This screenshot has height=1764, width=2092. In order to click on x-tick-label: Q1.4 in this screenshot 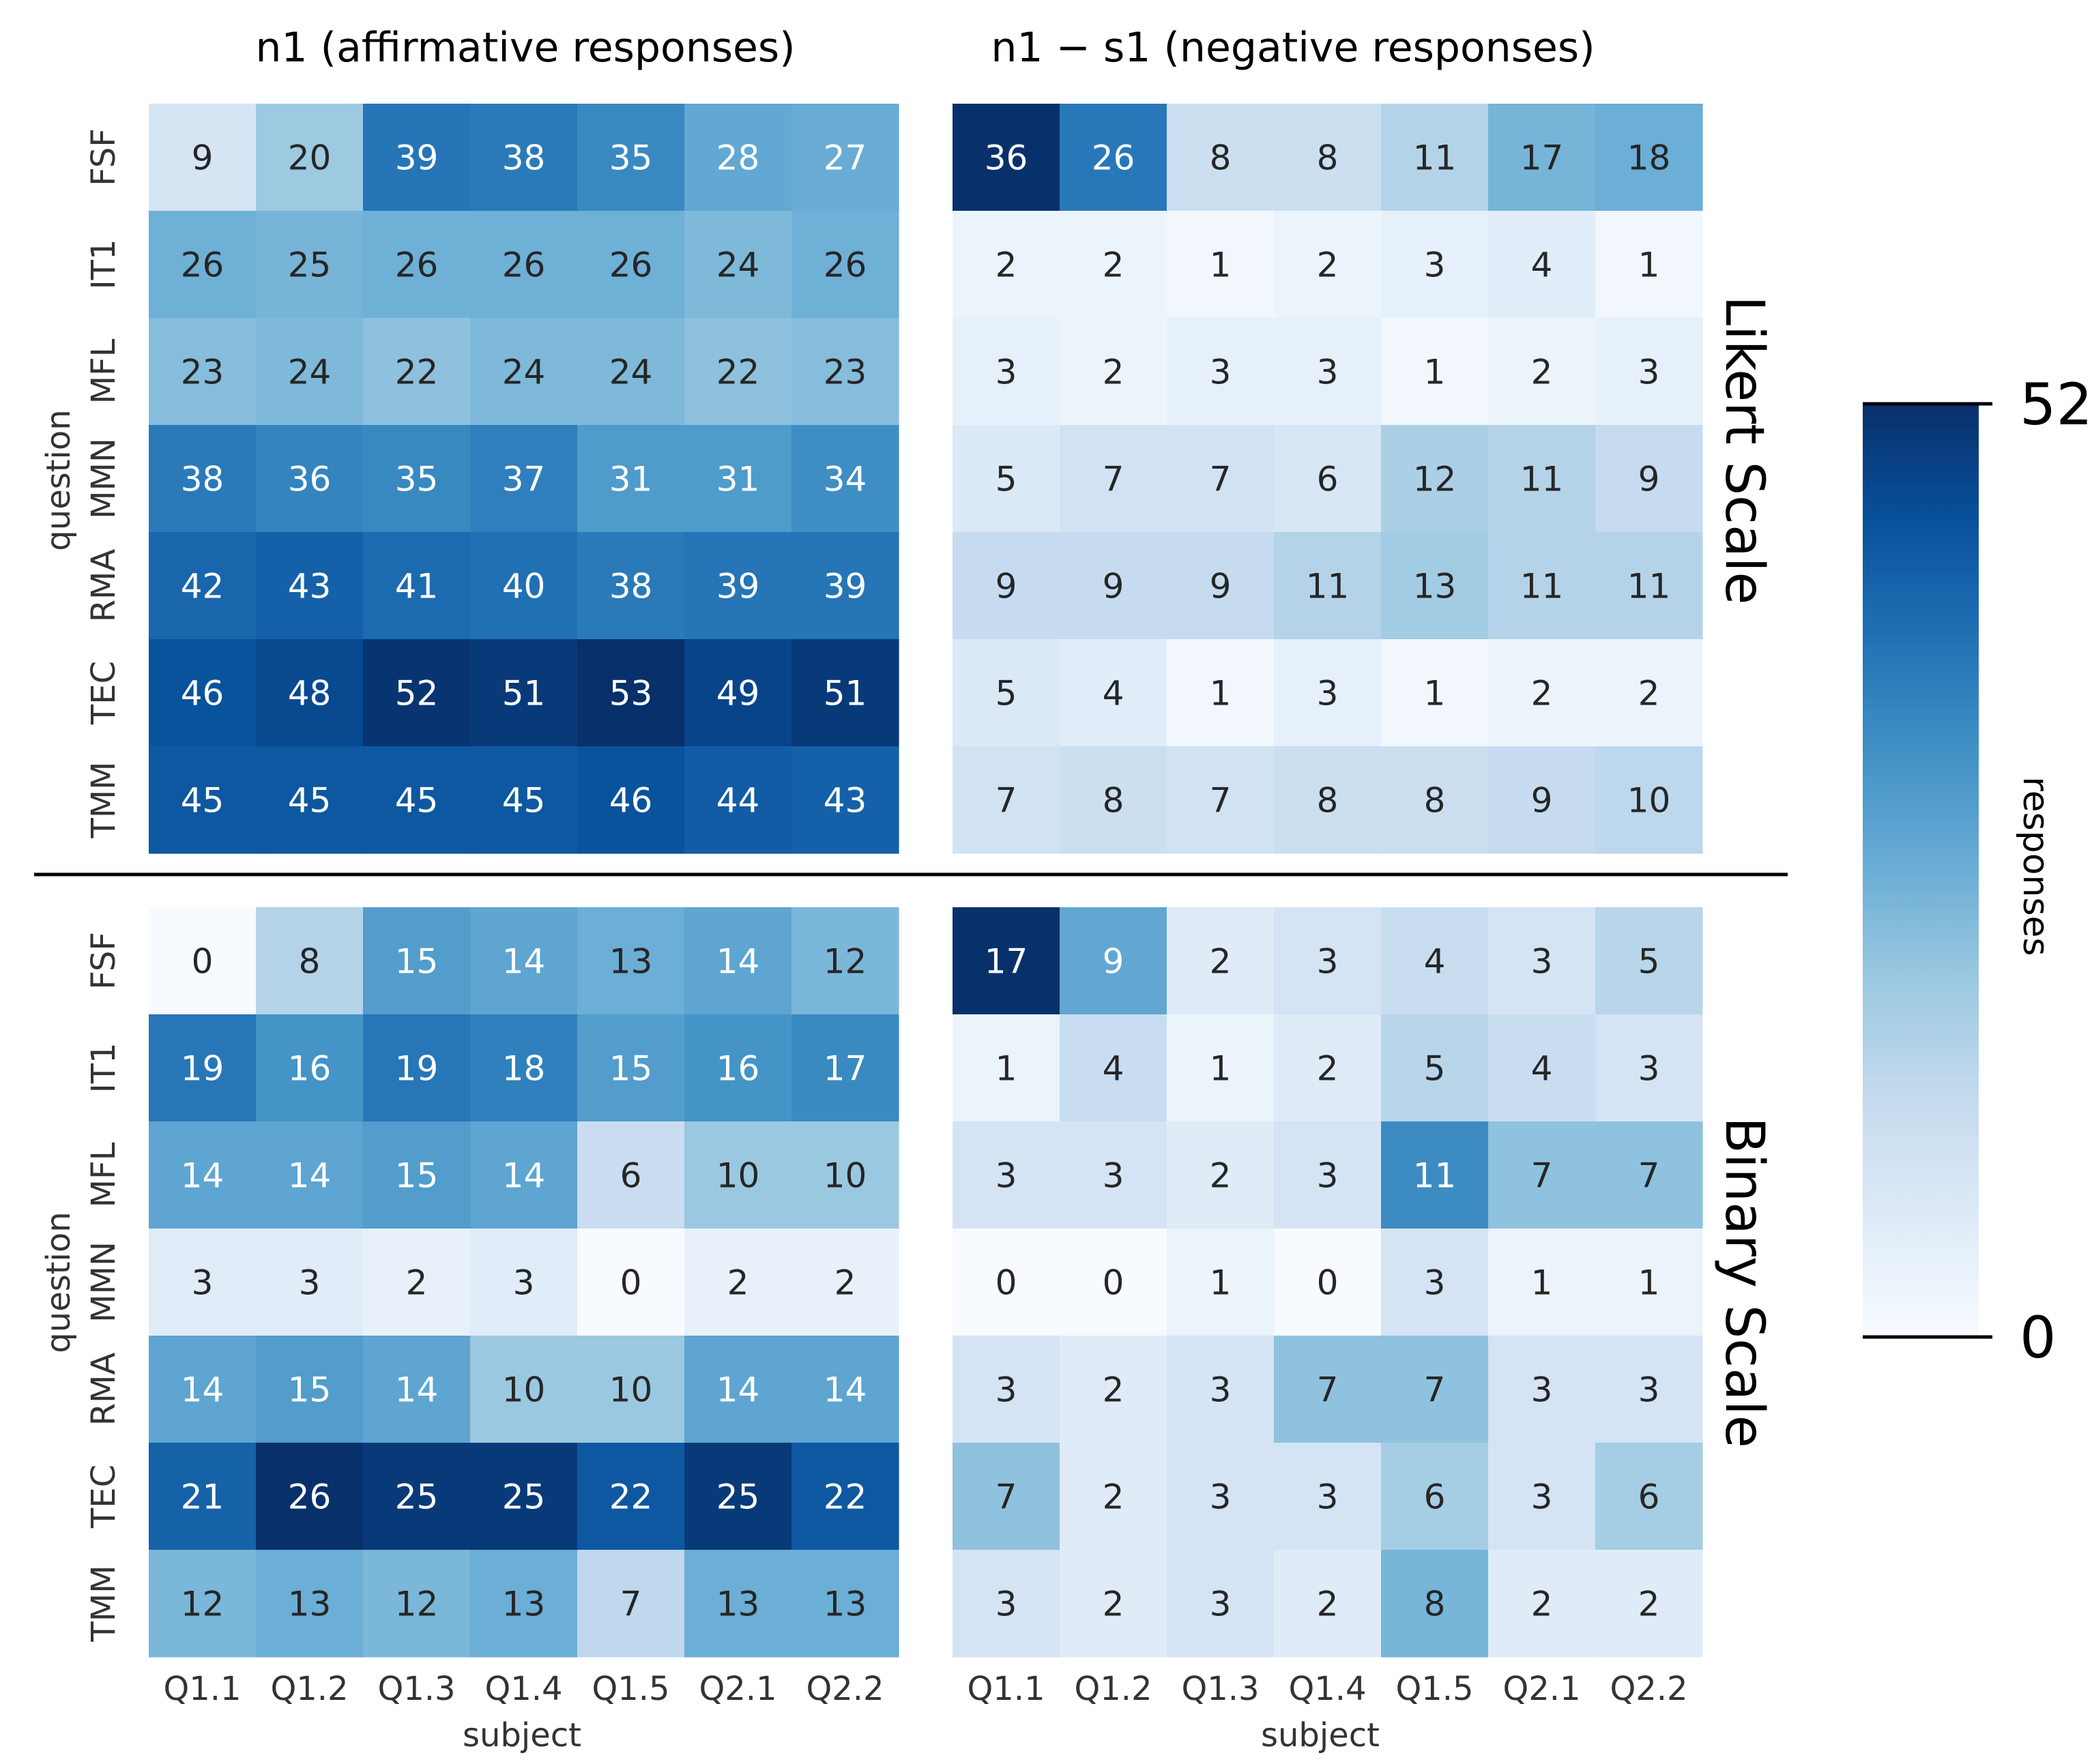, I will do `click(1327, 1689)`.